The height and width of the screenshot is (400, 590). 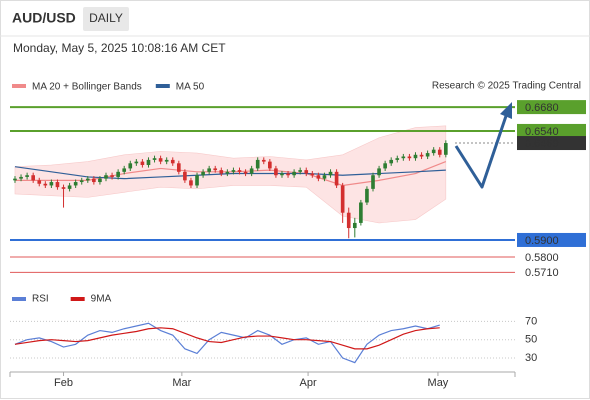 What do you see at coordinates (542, 258) in the screenshot?
I see `level-label: 0.5800` at bounding box center [542, 258].